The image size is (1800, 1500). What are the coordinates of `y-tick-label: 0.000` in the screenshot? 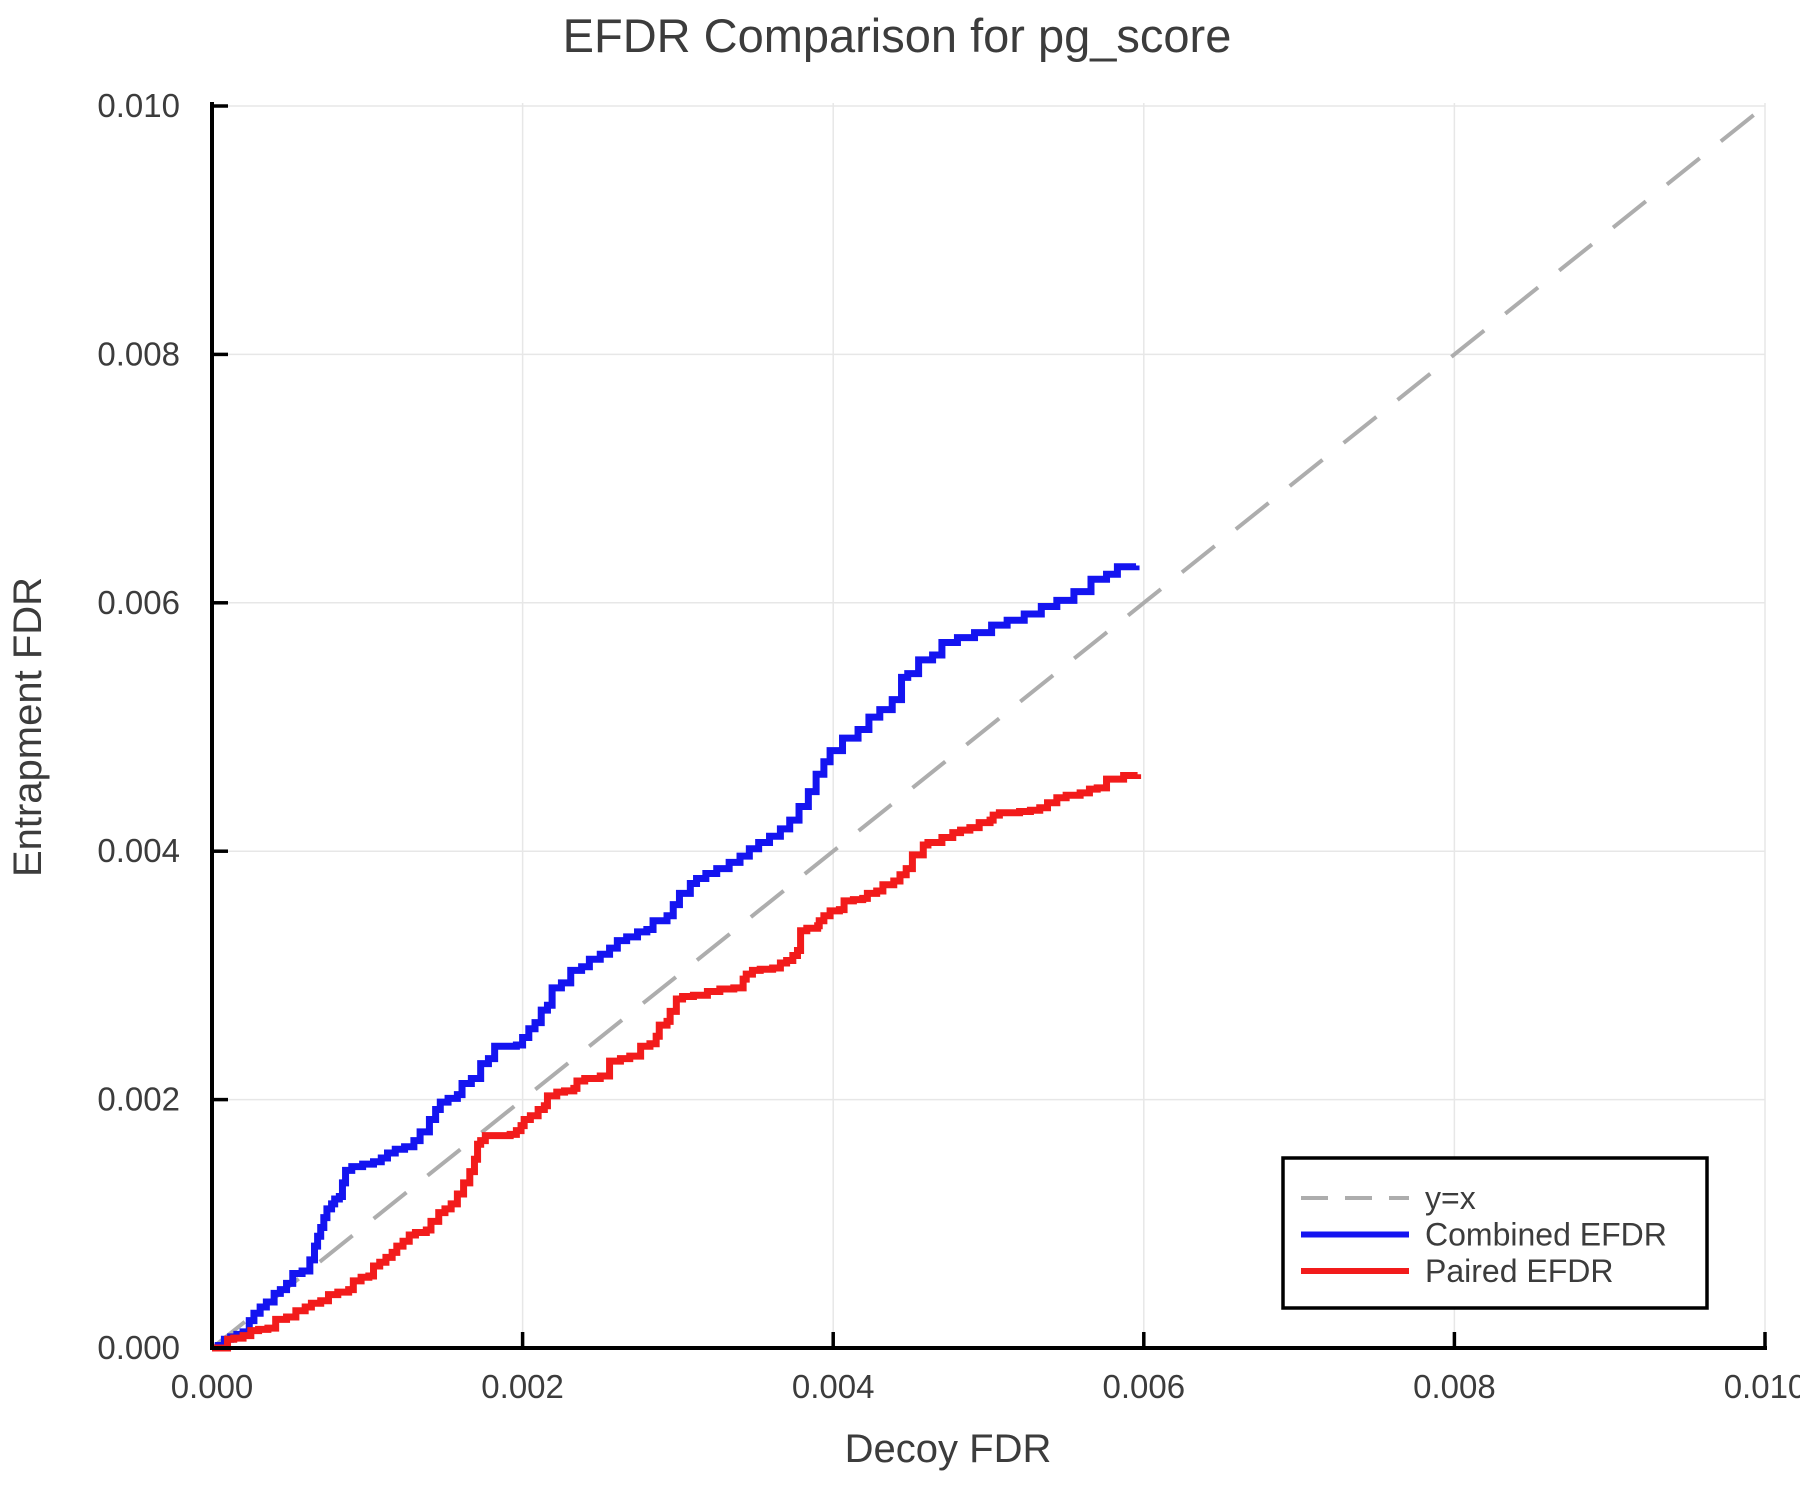 It's located at (138, 1347).